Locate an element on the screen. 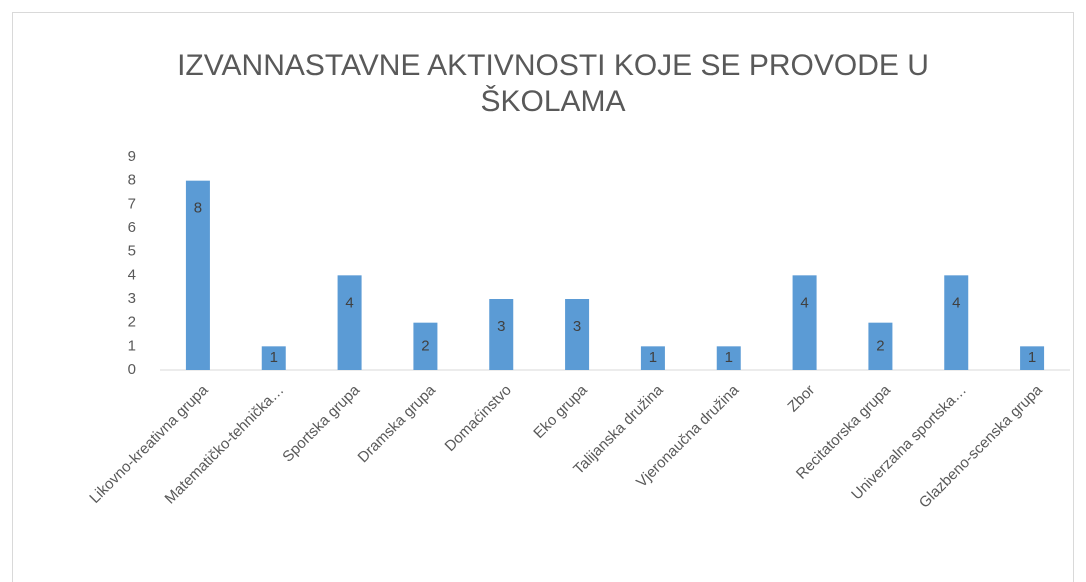 This screenshot has width=1086, height=582. data-label: 8 is located at coordinates (198, 208).